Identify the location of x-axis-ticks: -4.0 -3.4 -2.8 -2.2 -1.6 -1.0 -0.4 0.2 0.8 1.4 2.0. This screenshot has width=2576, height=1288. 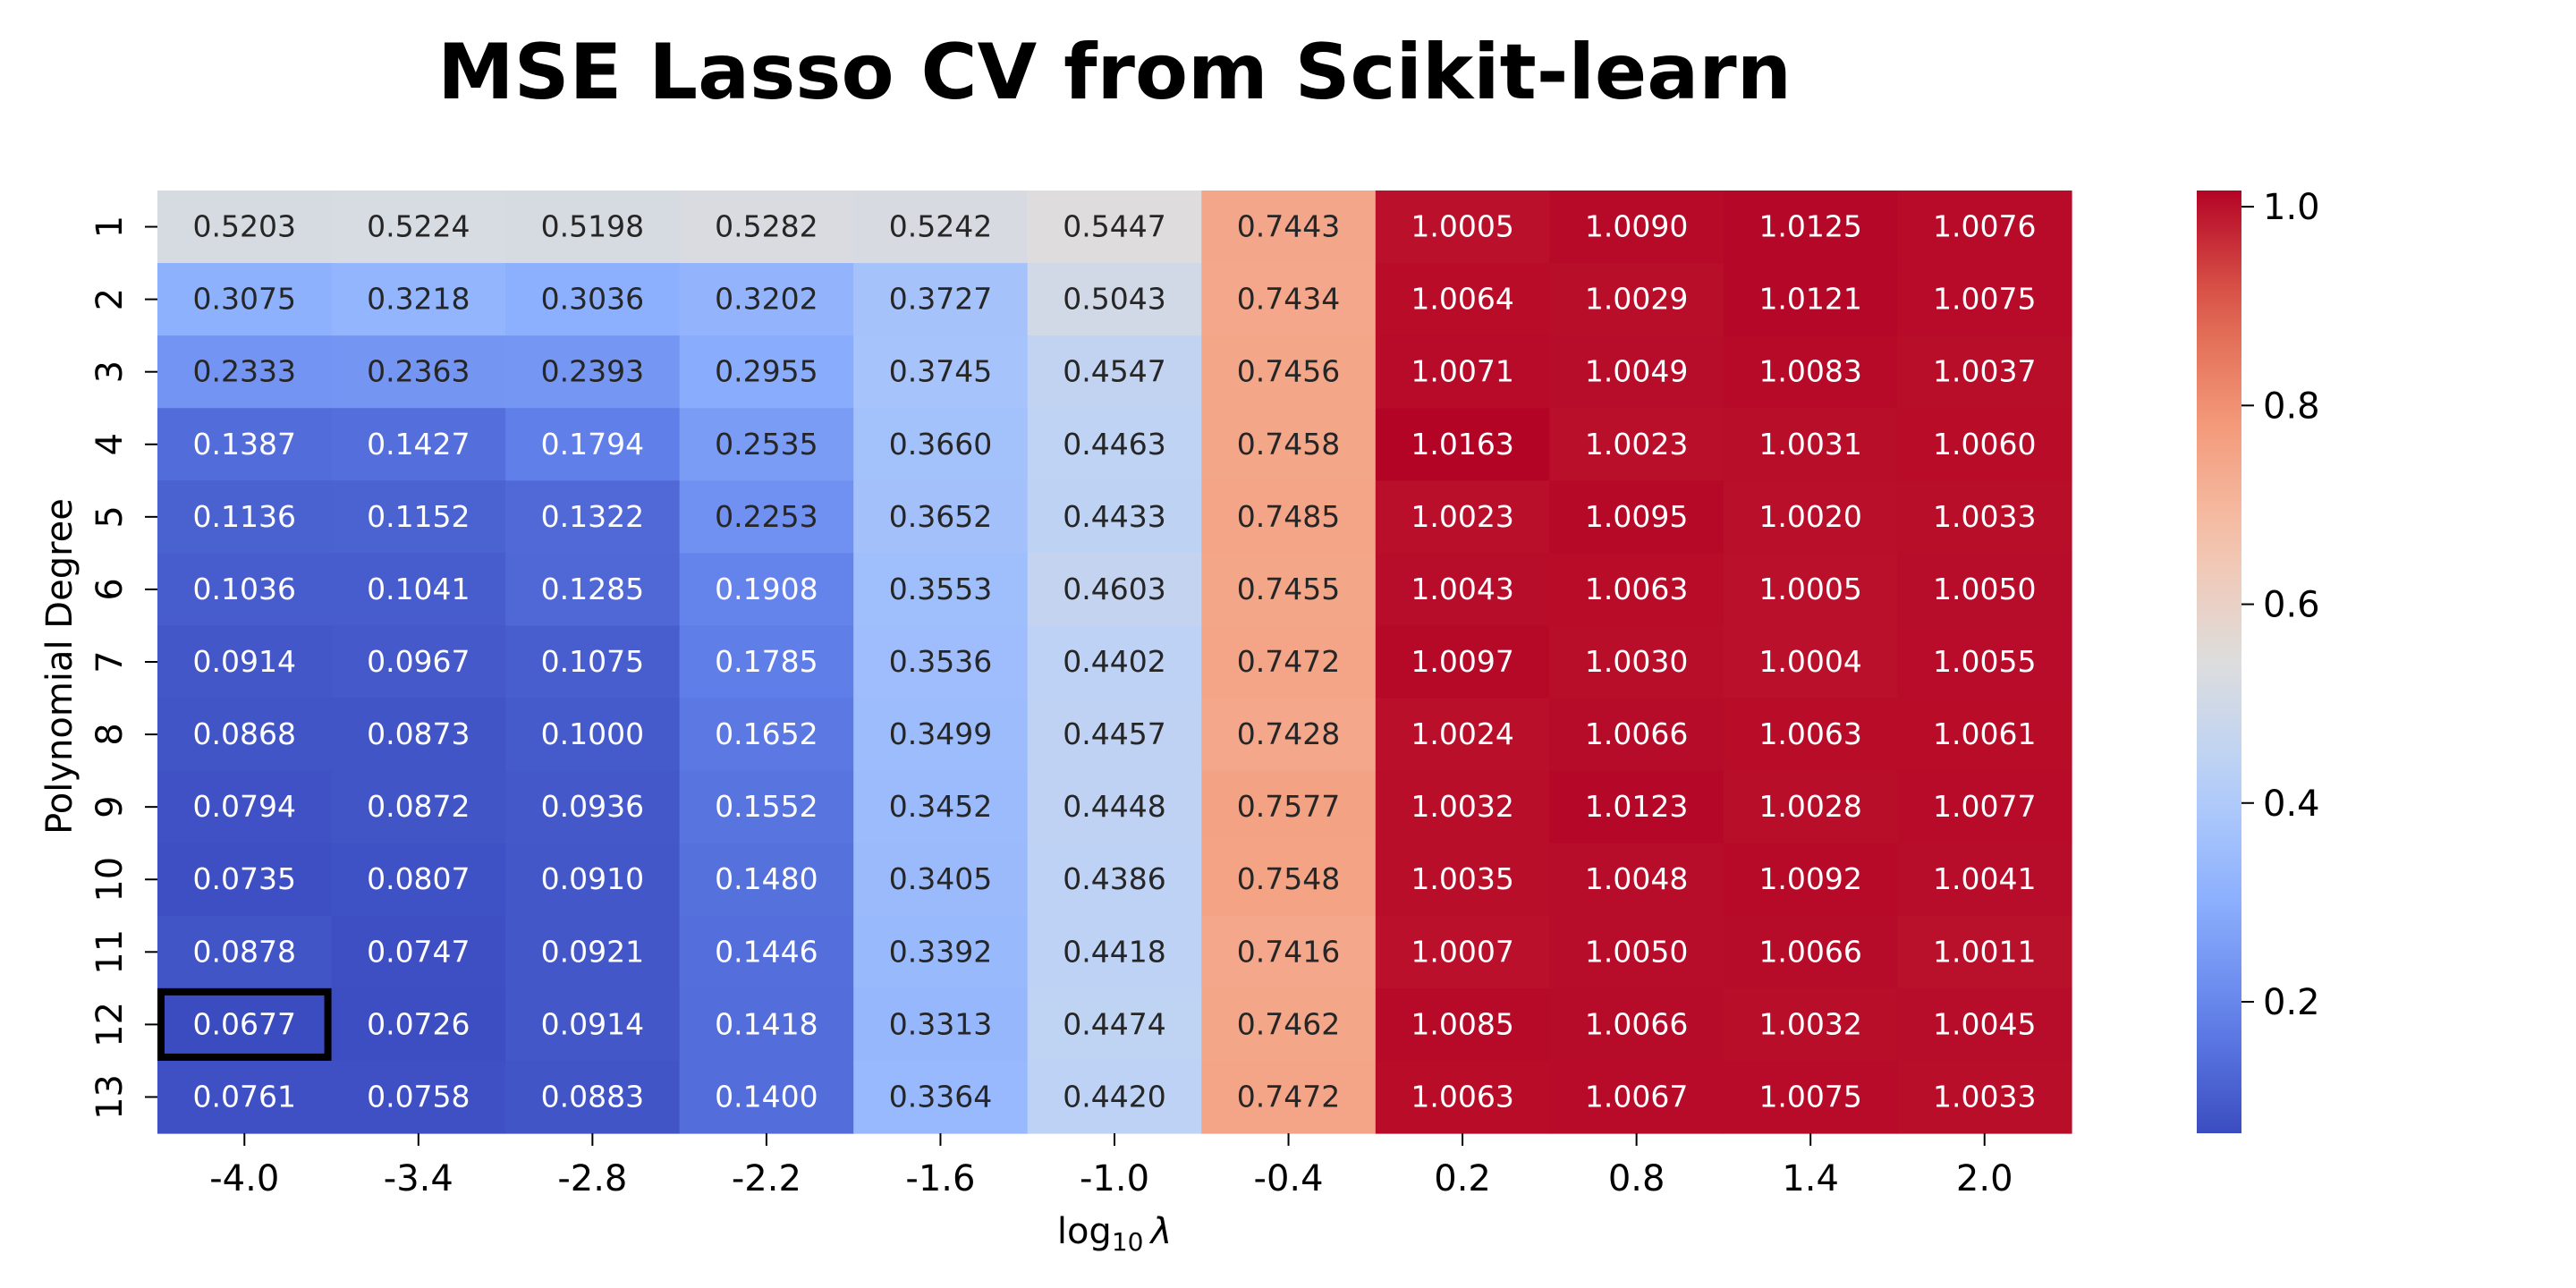
(1111, 1166).